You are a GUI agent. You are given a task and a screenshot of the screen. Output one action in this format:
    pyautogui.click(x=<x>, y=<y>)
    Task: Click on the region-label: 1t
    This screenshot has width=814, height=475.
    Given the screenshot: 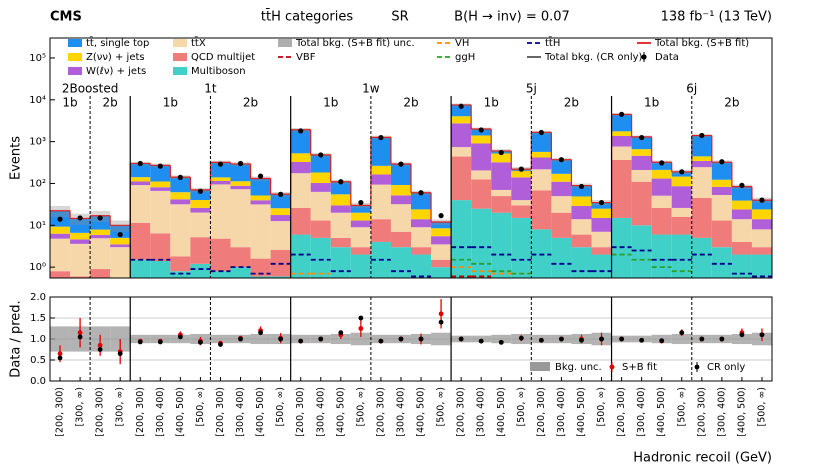 What is the action you would take?
    pyautogui.click(x=210, y=89)
    